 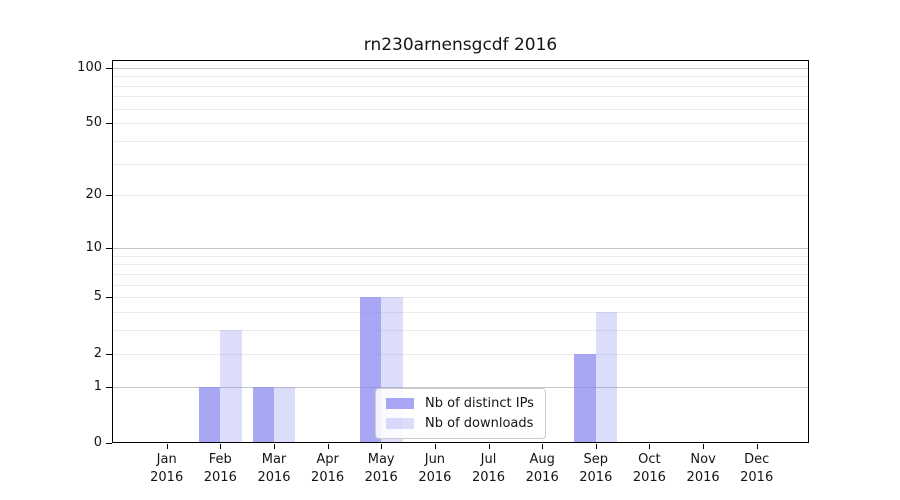 What do you see at coordinates (400, 403) in the screenshot?
I see `legend-swatch-distinct-ips` at bounding box center [400, 403].